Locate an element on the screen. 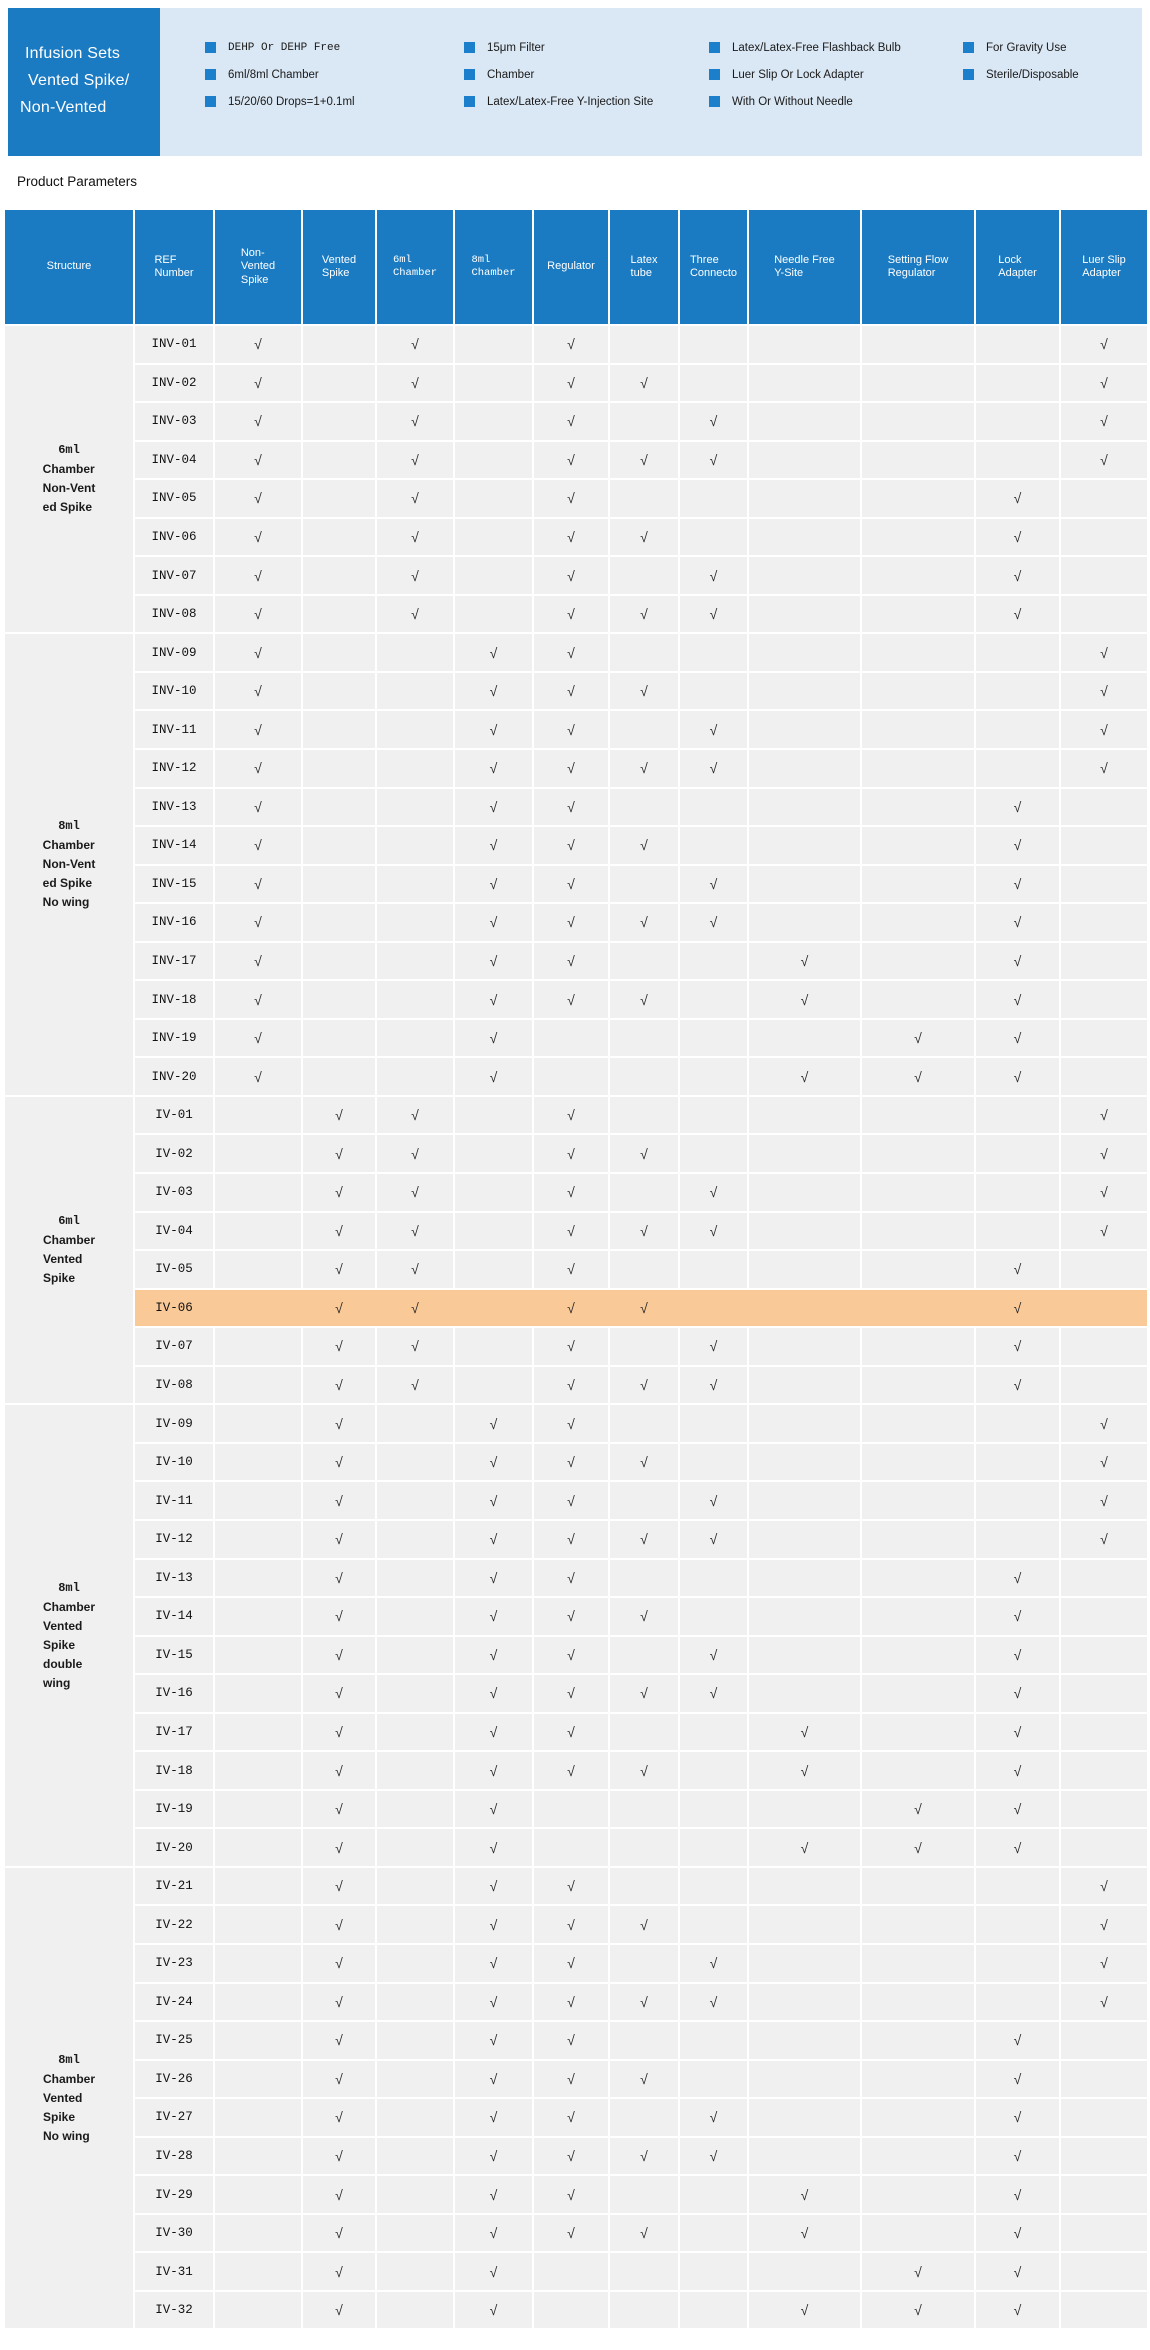  table-row: IV-26 √ √ √ √ √ is located at coordinates (641, 2079).